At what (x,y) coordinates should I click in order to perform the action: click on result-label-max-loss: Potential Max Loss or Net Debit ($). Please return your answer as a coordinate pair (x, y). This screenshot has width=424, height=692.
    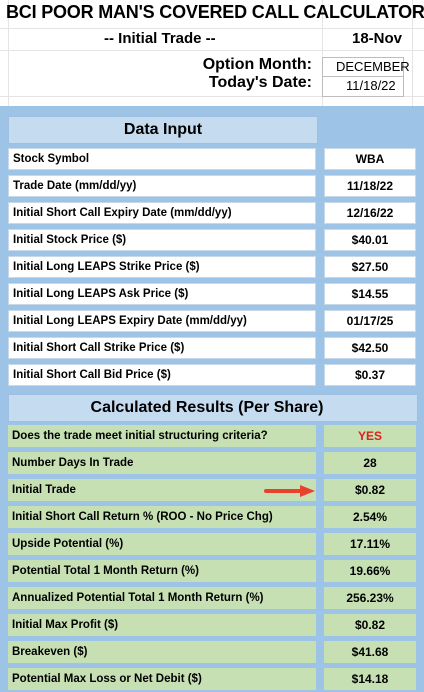
    Looking at the image, I should click on (162, 679).